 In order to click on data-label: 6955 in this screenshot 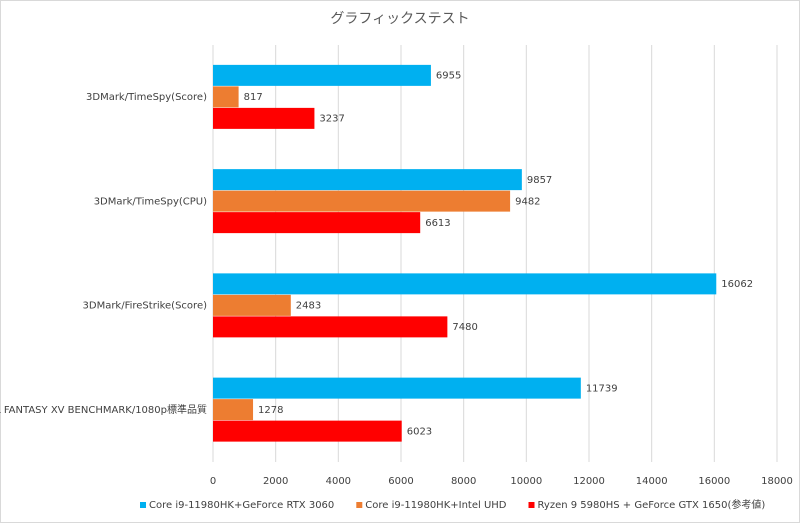, I will do `click(448, 76)`.